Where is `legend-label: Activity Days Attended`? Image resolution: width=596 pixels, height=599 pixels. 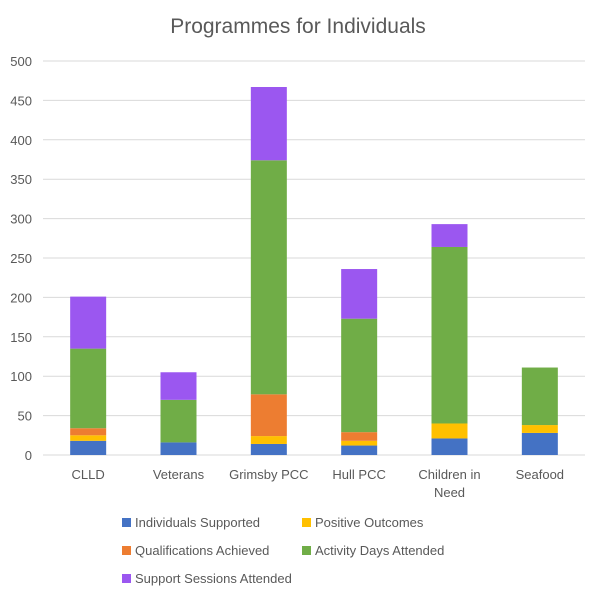
legend-label: Activity Days Attended is located at coordinates (379, 550).